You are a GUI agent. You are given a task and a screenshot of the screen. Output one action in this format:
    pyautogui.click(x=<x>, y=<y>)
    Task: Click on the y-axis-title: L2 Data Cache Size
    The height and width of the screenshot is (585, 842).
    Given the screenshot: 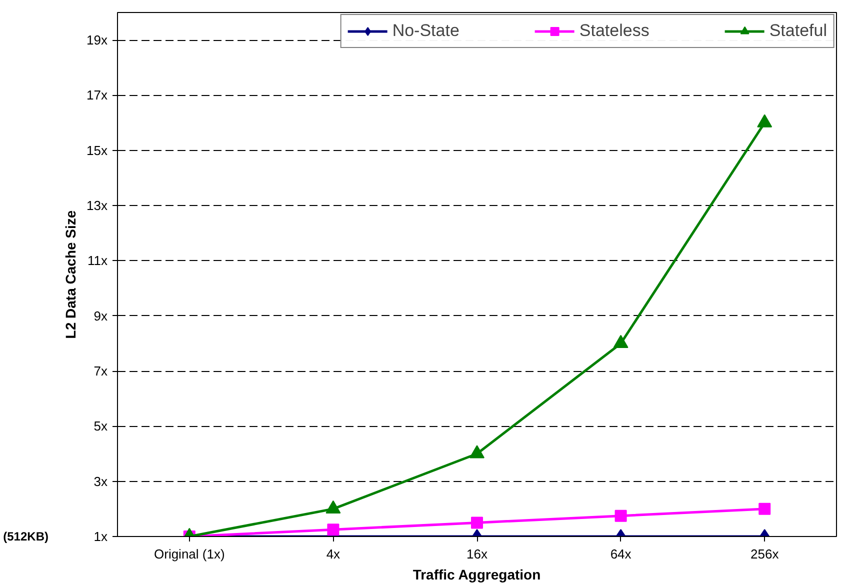 What is the action you would take?
    pyautogui.click(x=70, y=274)
    